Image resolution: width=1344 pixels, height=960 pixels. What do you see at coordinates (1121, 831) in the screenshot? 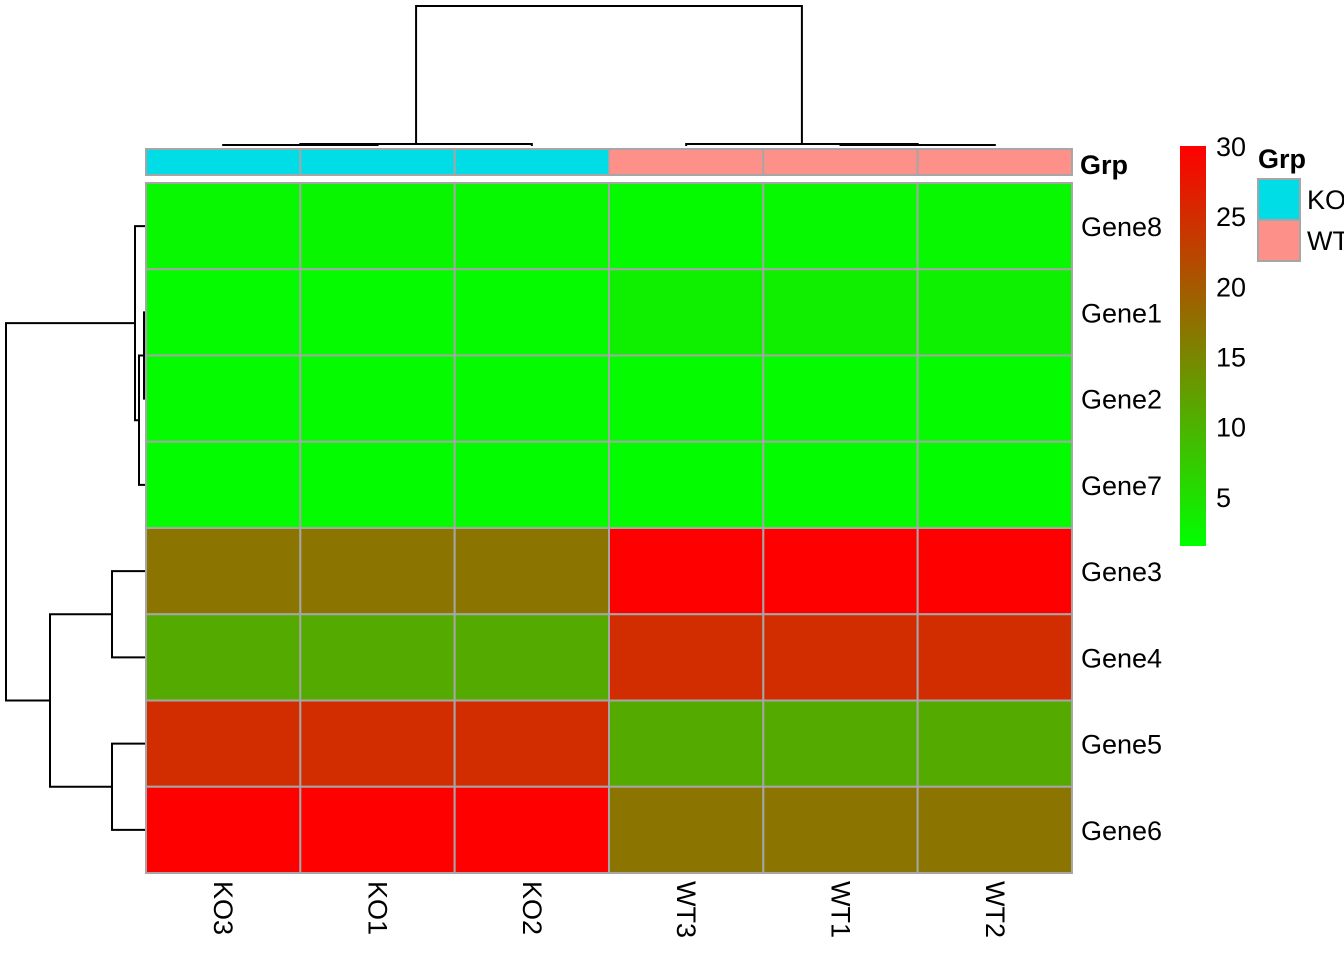
I see `row-label: Gene6` at bounding box center [1121, 831].